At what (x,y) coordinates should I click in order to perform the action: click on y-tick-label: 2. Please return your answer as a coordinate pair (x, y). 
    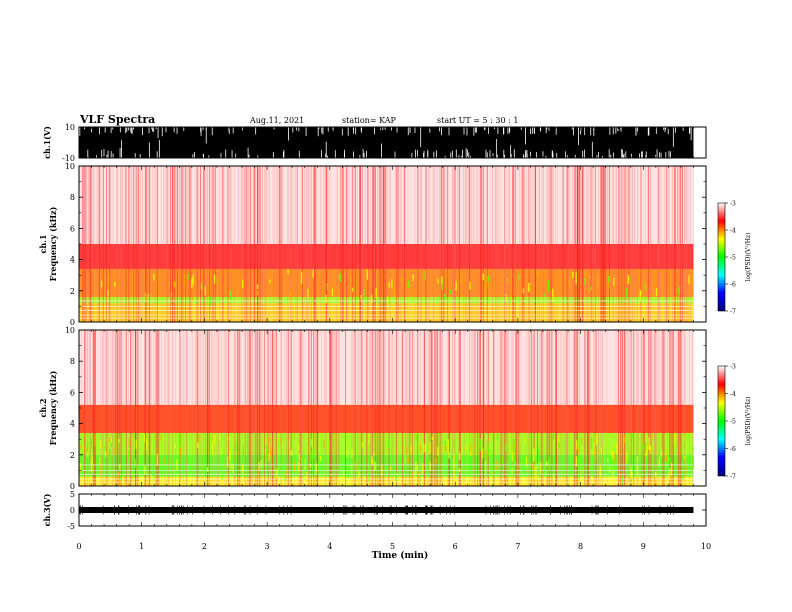
    Looking at the image, I should click on (72, 455).